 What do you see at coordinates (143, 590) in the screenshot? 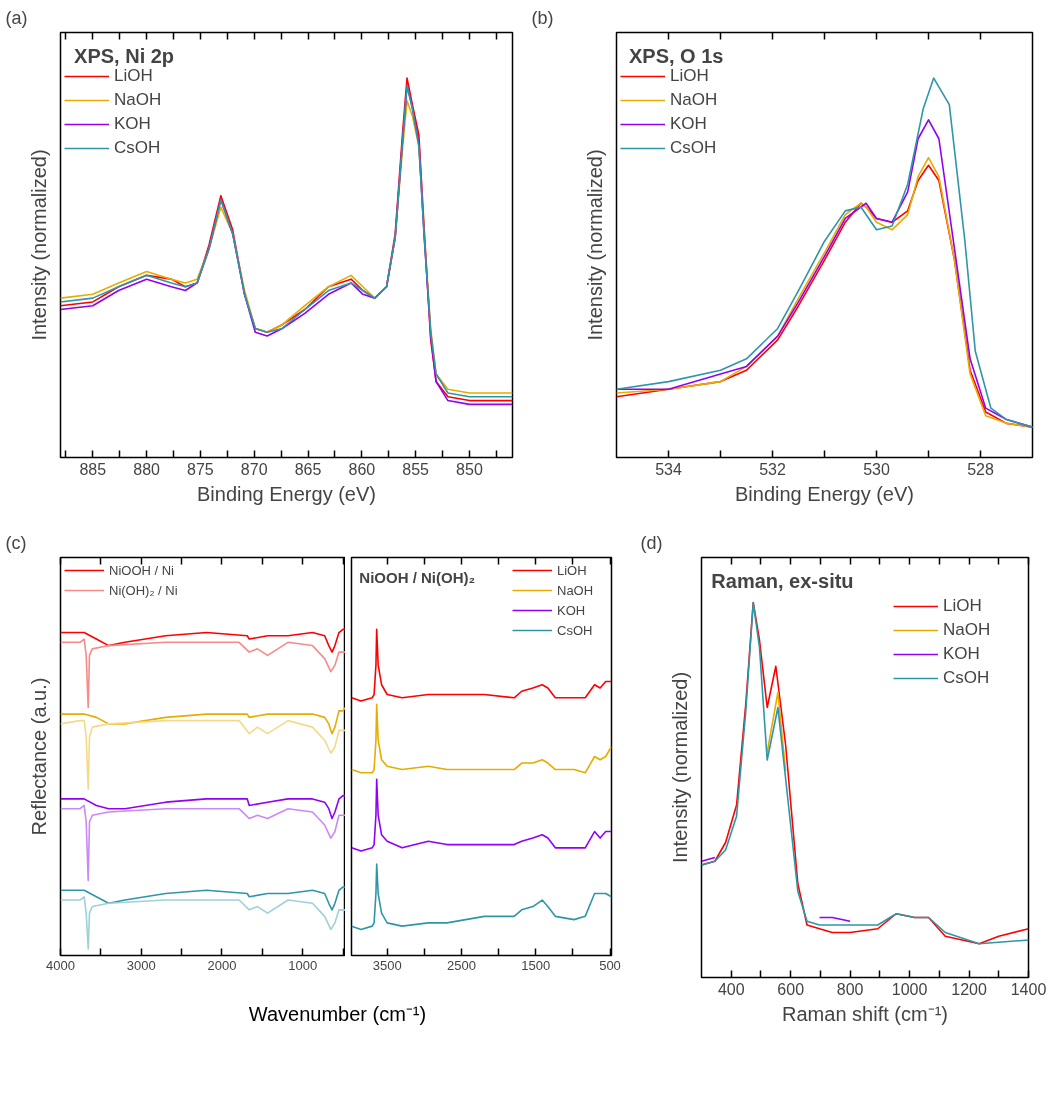
I see `legend-label: Ni(OH)₂ / Ni` at bounding box center [143, 590].